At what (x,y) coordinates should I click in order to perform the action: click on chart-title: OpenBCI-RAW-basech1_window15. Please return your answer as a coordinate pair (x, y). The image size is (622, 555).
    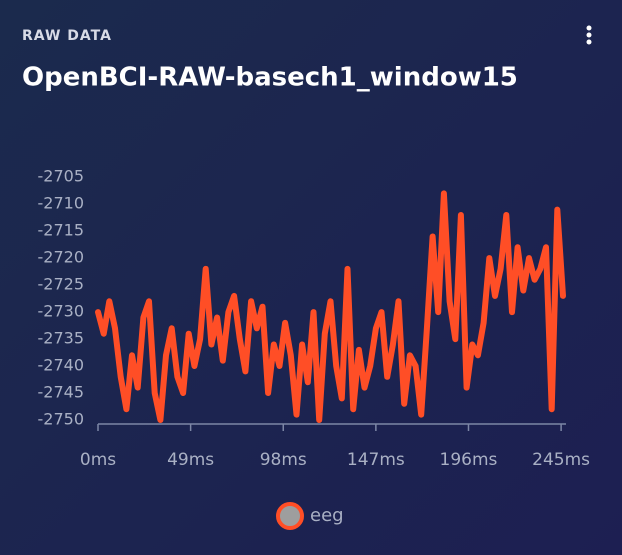
    Looking at the image, I should click on (270, 78).